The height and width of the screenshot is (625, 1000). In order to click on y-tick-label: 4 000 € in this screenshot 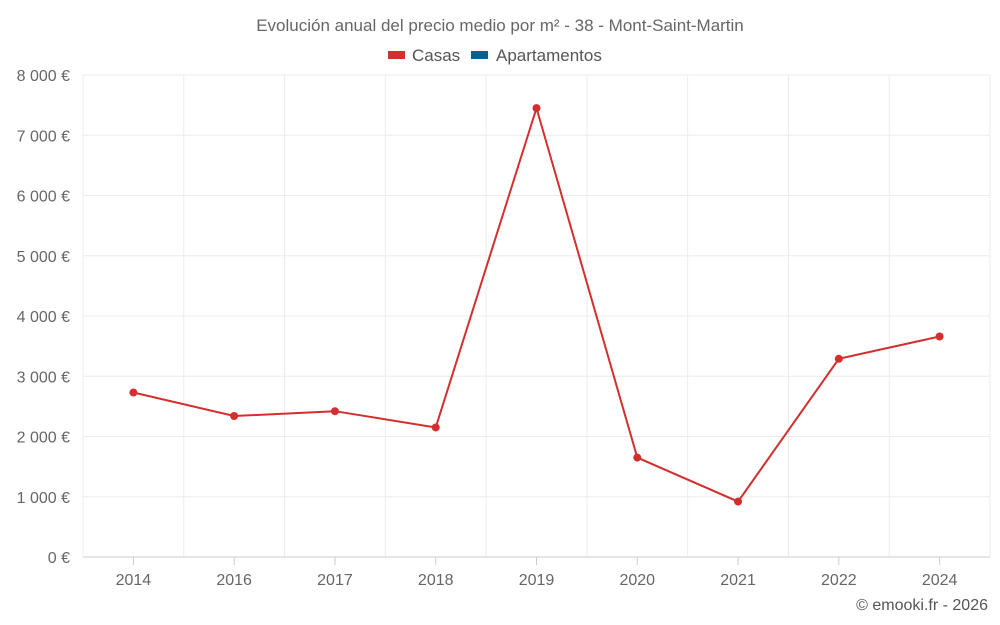, I will do `click(43, 317)`.